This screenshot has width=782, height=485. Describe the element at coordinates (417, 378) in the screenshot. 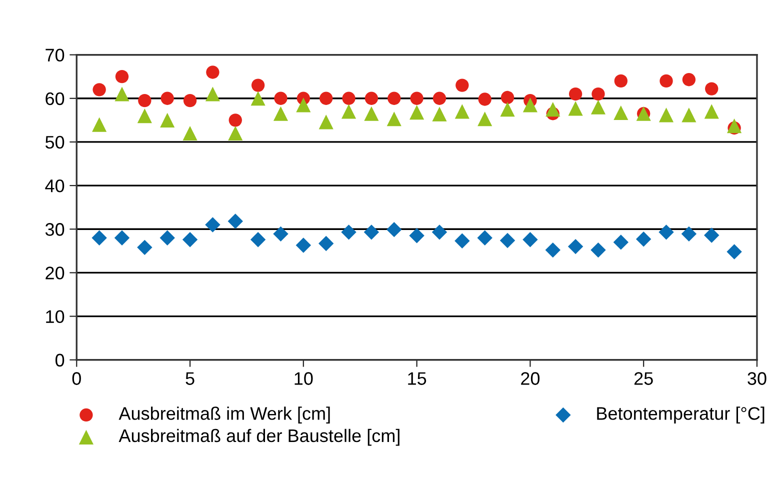

I see `x-tick-label: 15` at that location.